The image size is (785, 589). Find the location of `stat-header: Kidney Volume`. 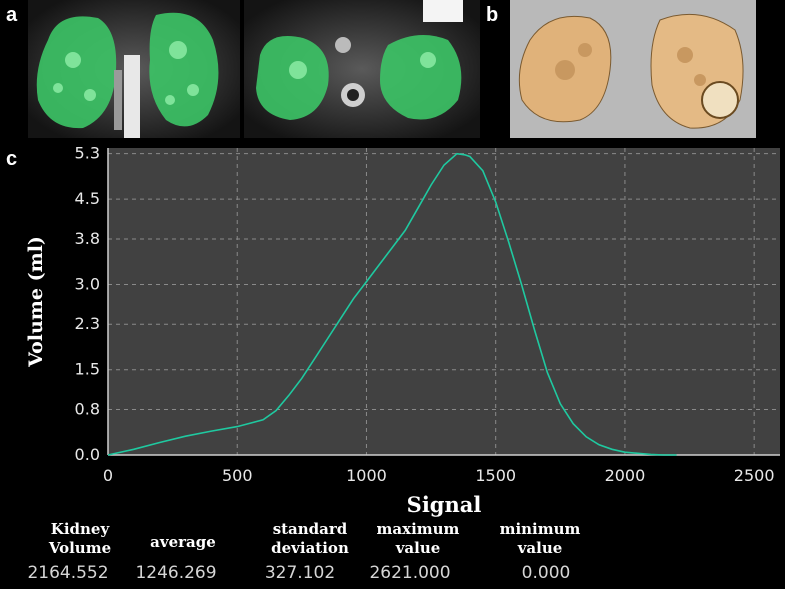

stat-header: Kidney Volume is located at coordinates (80, 539).